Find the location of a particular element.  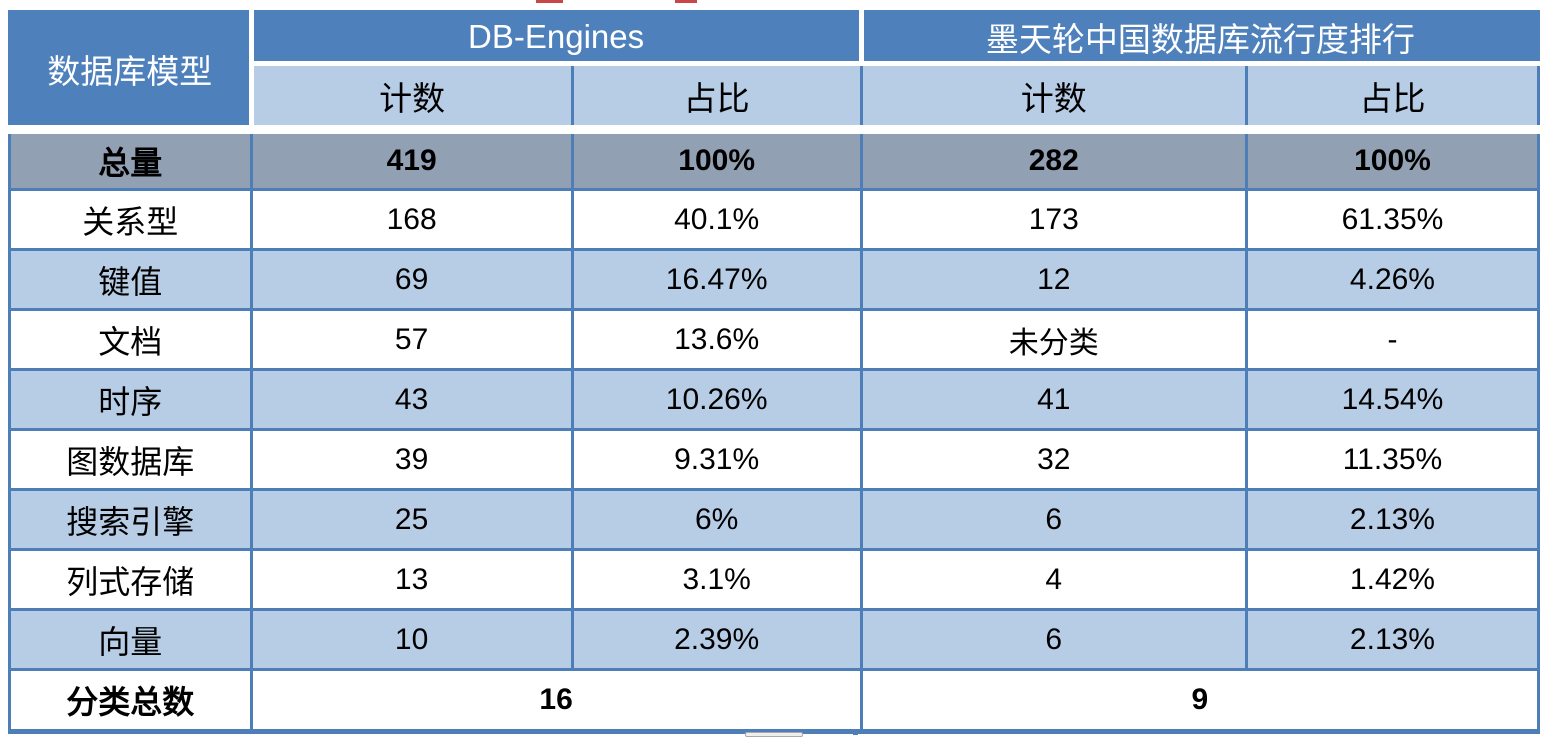

modb-count-cell: 32 is located at coordinates (1053, 459).